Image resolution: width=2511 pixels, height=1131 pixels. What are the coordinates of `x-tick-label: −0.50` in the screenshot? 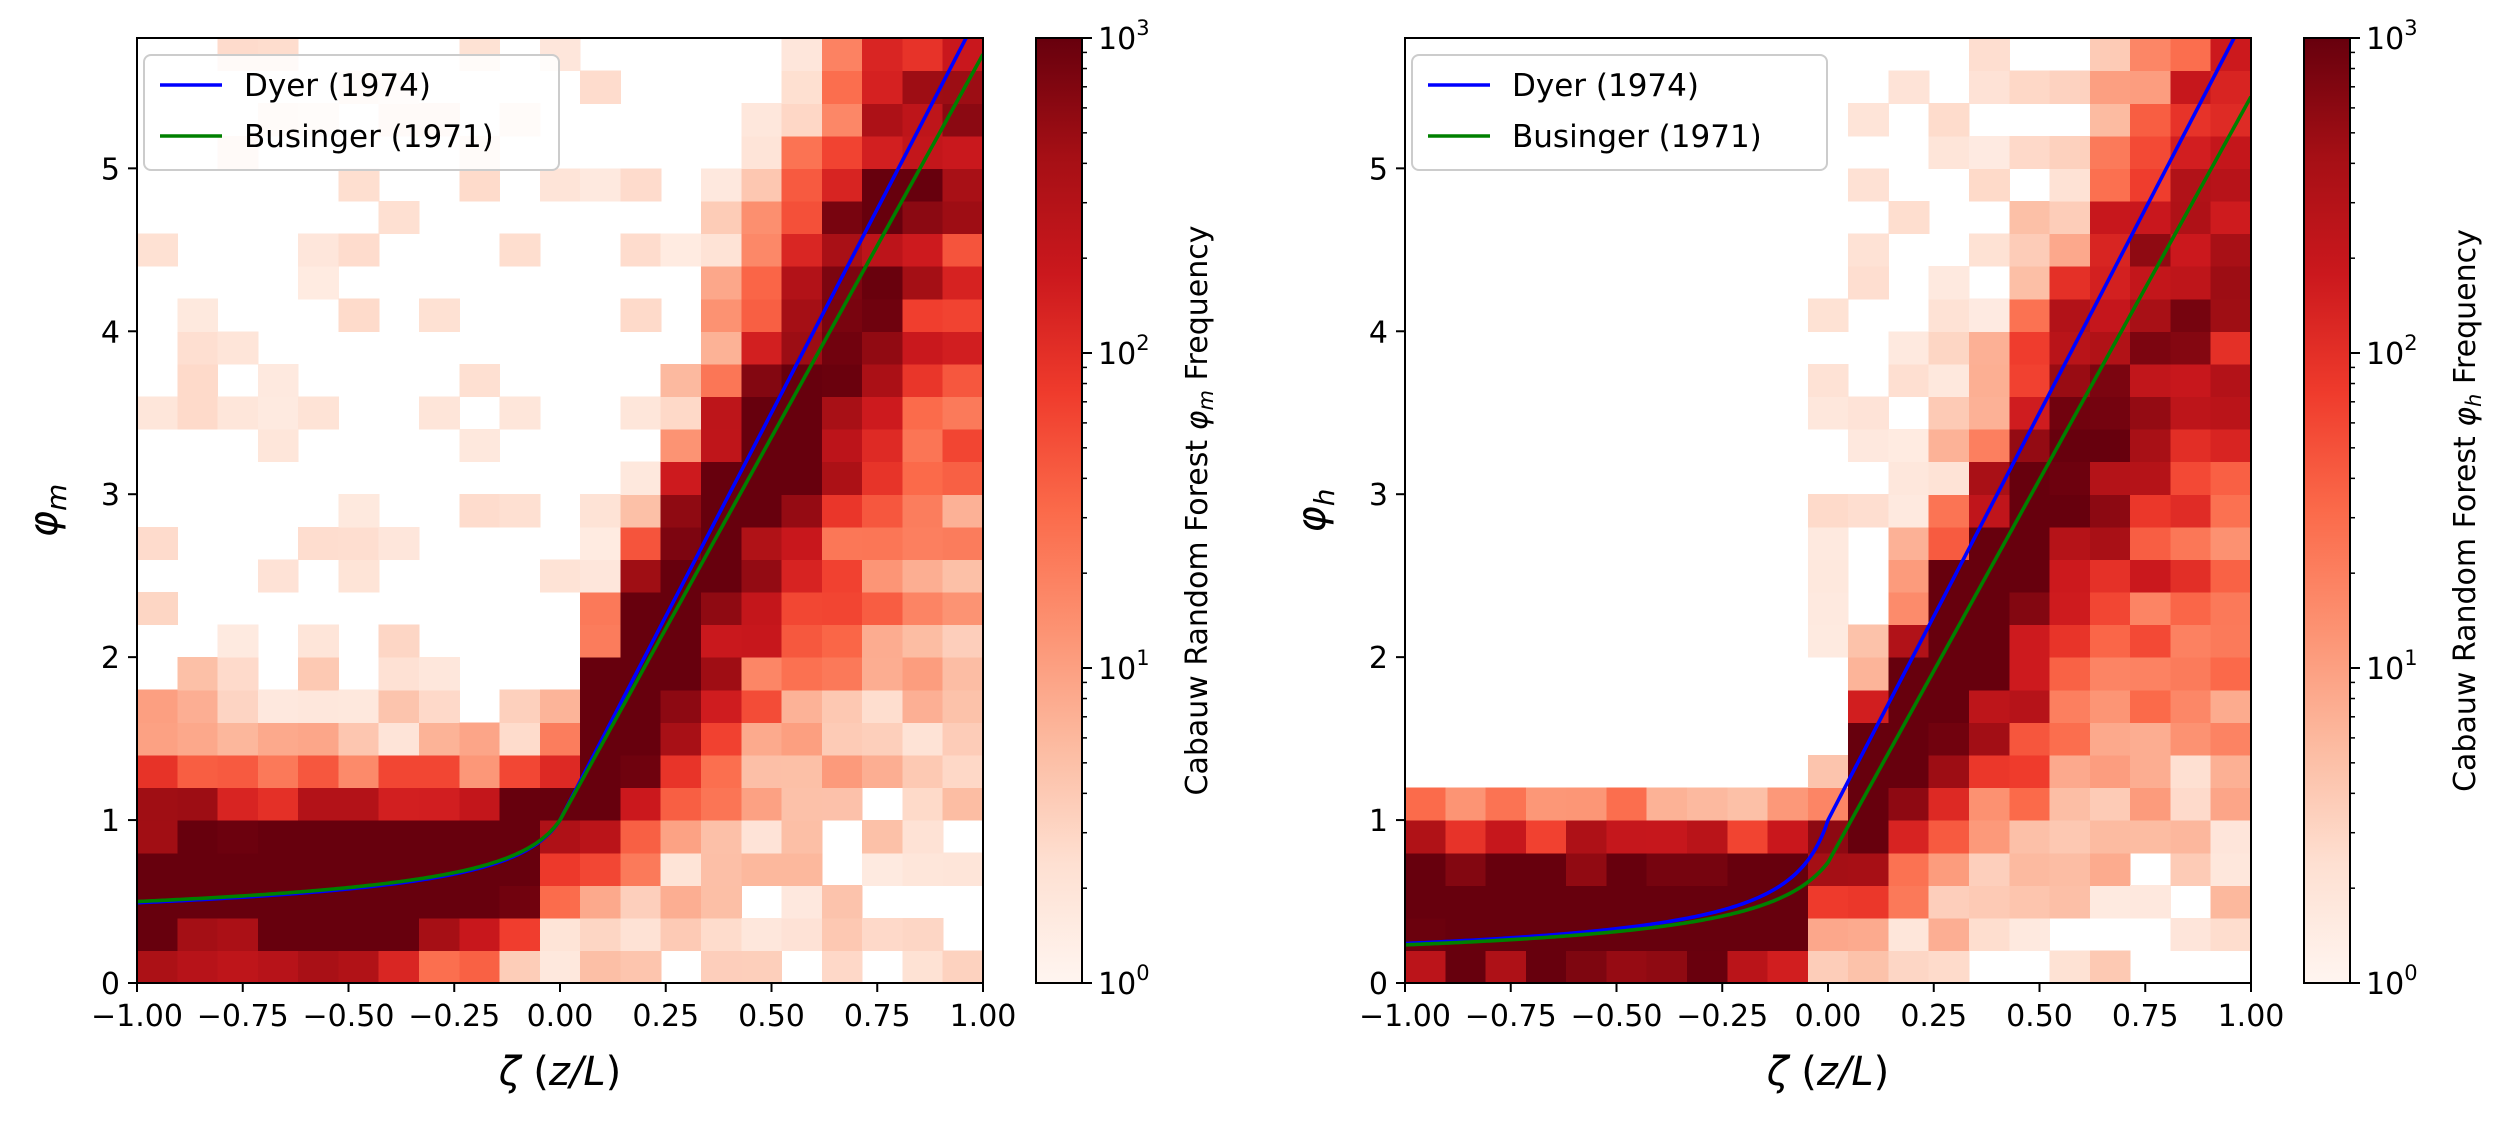 It's located at (1617, 1016).